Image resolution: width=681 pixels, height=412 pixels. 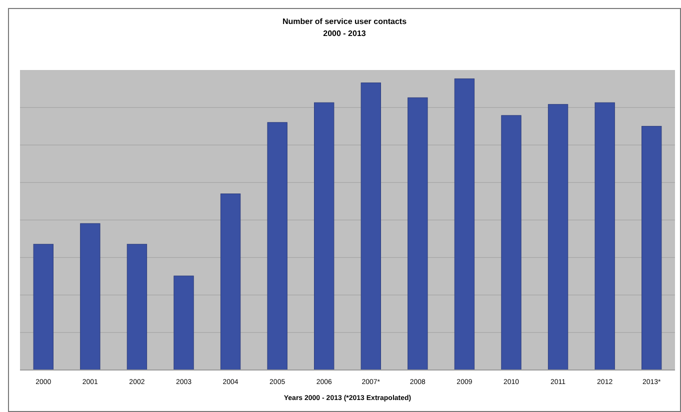 I want to click on chart-title: Number of service user contacts, so click(x=345, y=21).